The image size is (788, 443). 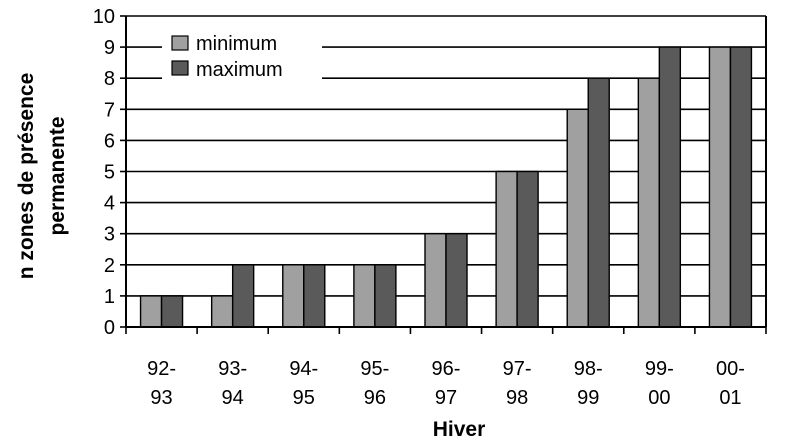 I want to click on y-axis-title-line-1: n zones de présence, so click(x=26, y=176).